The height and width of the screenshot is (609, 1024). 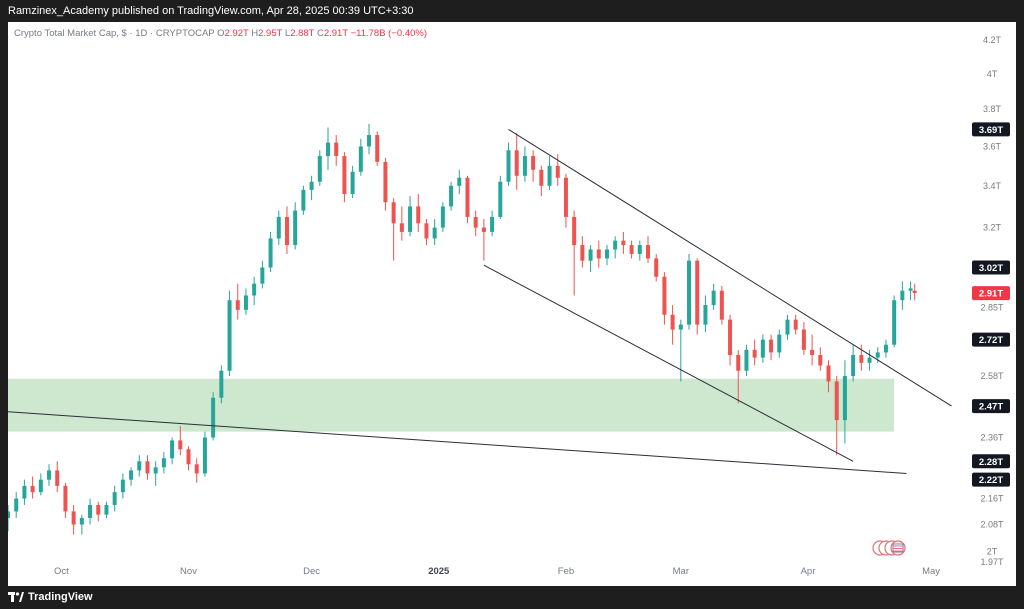 I want to click on y-tick-label: 3.8T, so click(x=992, y=109).